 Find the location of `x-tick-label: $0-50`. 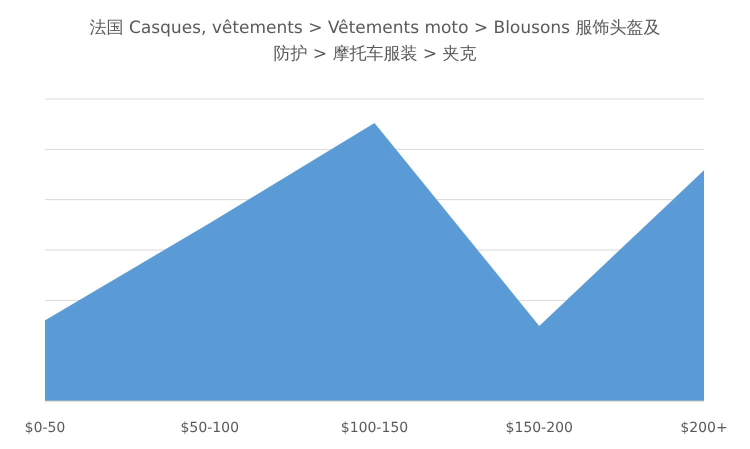

x-tick-label: $0-50 is located at coordinates (45, 428).